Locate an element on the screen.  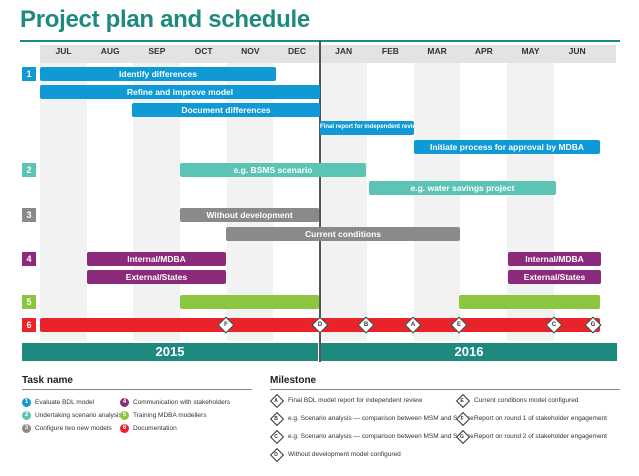
month-label-sep: SEP is located at coordinates (157, 51).